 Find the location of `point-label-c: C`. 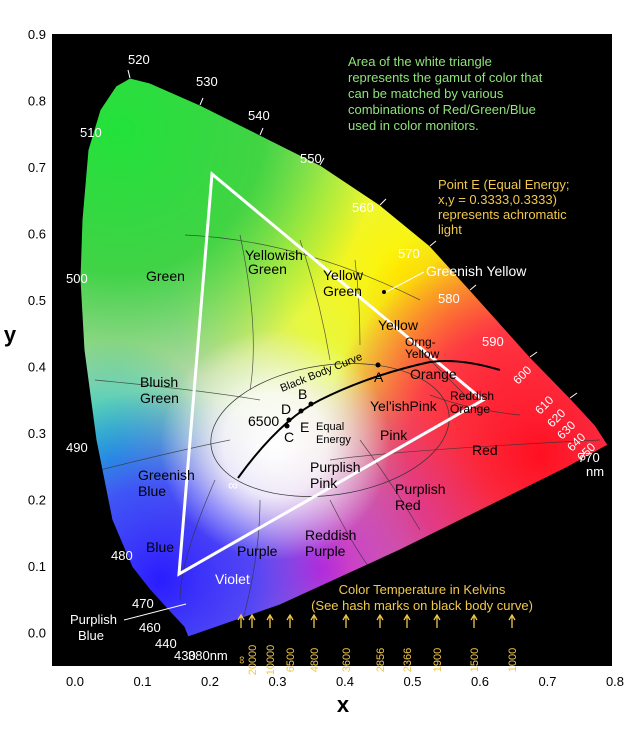

point-label-c: C is located at coordinates (289, 437).